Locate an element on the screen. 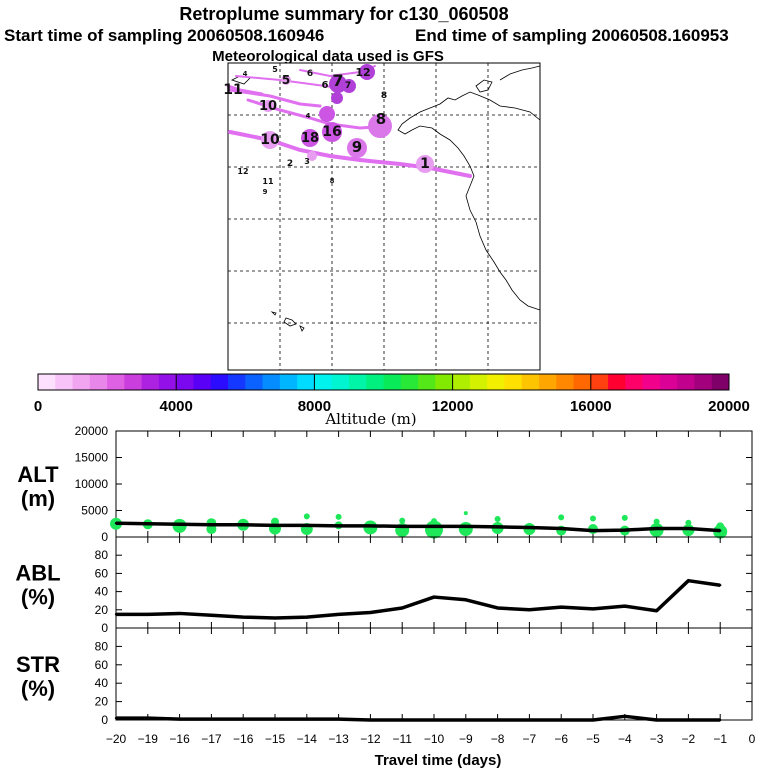 The image size is (768, 768). trajectory-points is located at coordinates (347, 118).